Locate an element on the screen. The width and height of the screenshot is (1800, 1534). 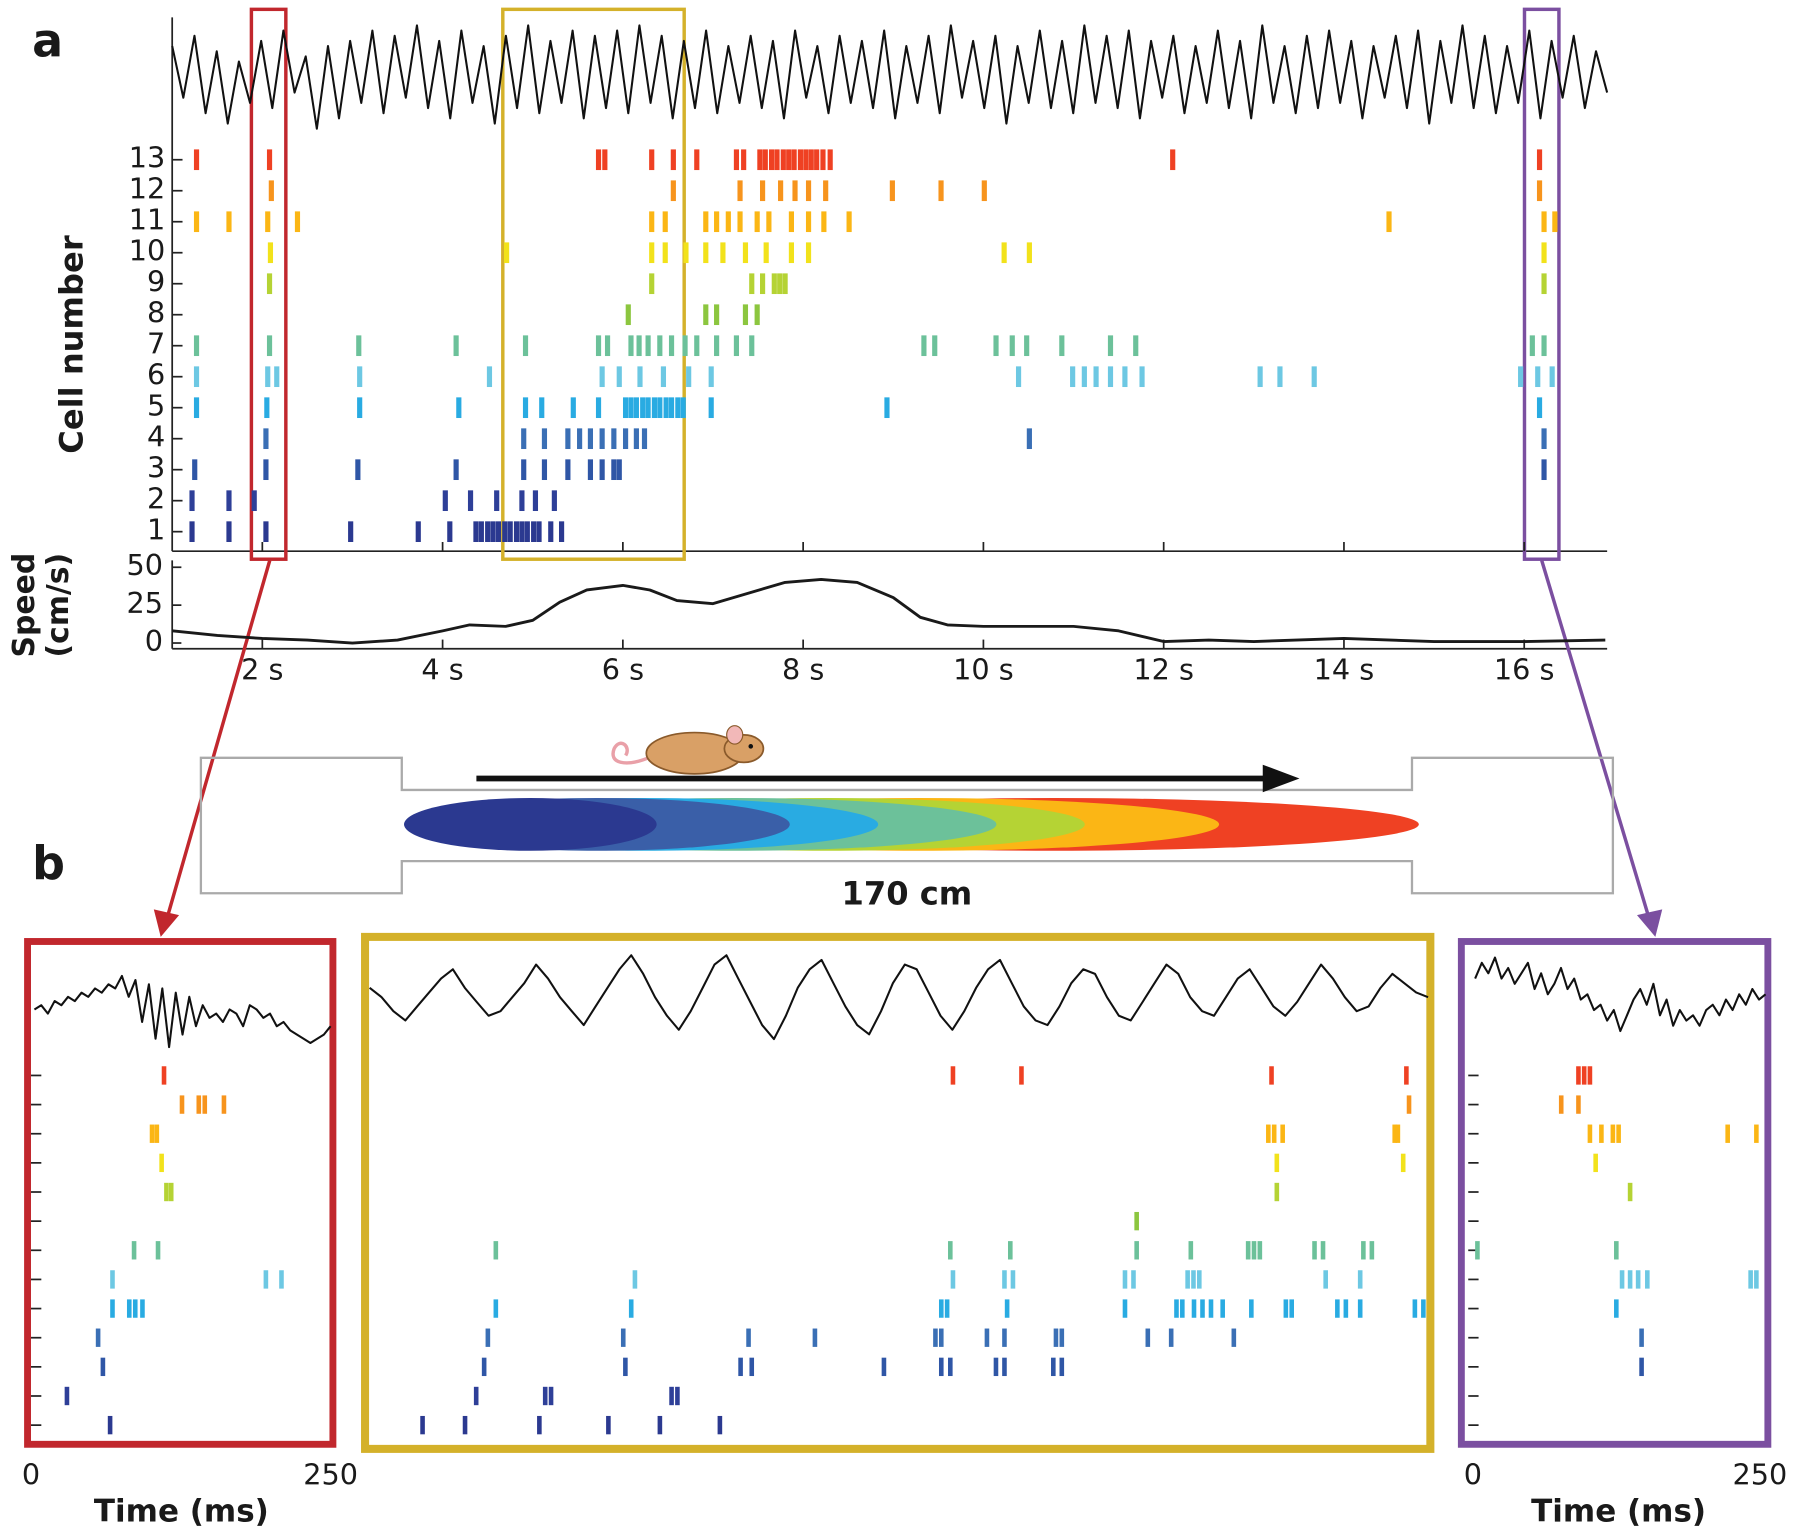
panel-label: b is located at coordinates (48, 863).